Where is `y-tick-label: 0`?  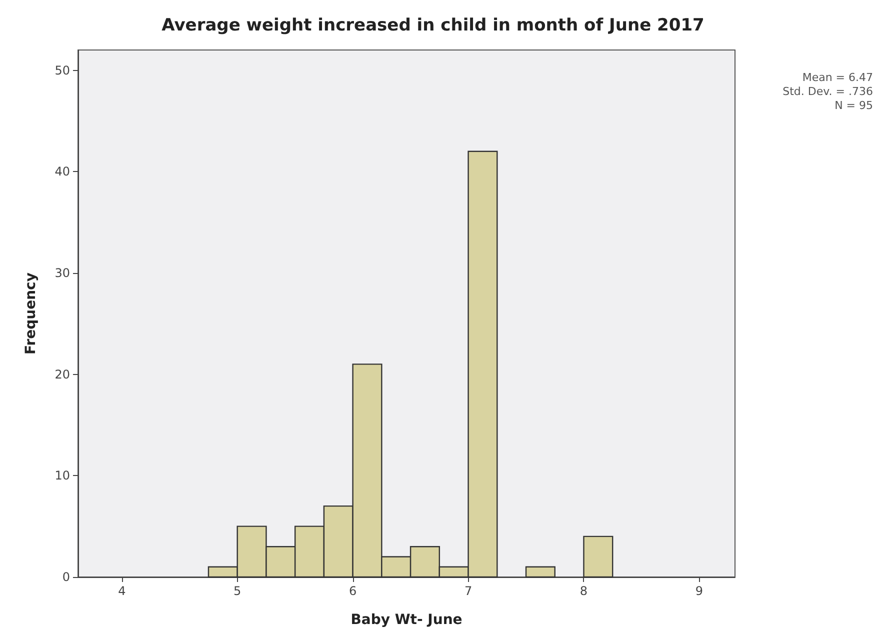 y-tick-label: 0 is located at coordinates (66, 577).